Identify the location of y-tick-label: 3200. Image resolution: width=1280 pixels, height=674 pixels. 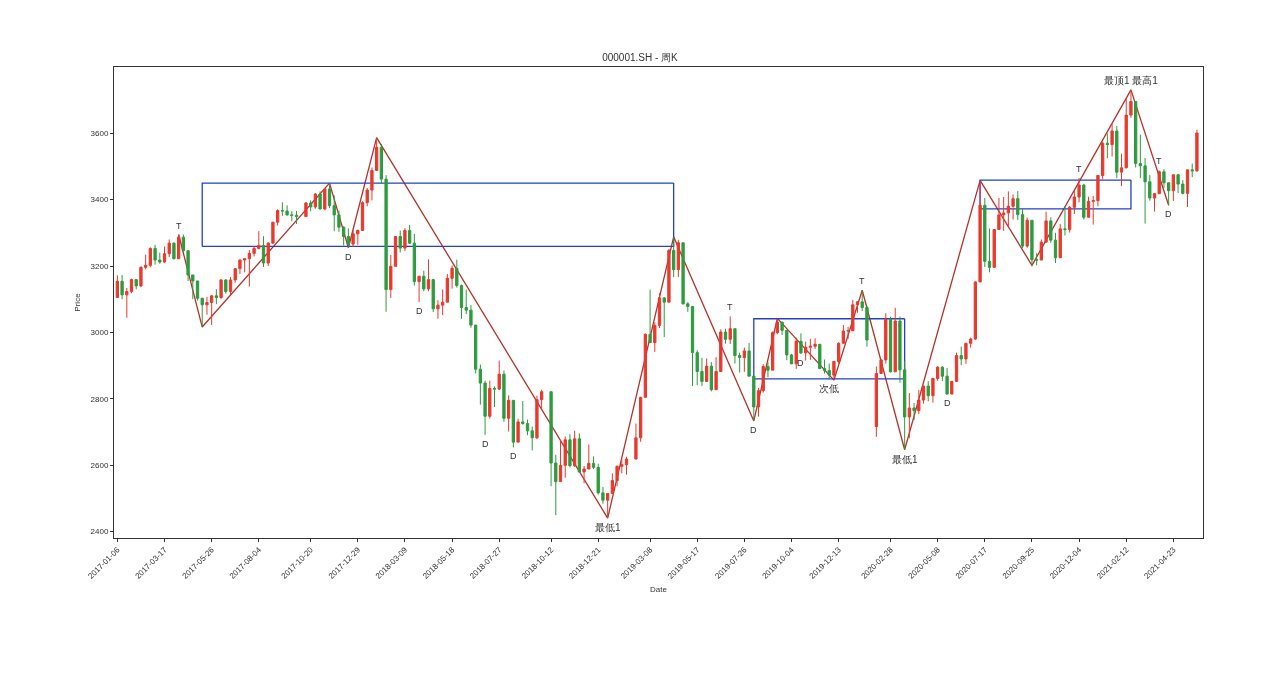
(99, 266).